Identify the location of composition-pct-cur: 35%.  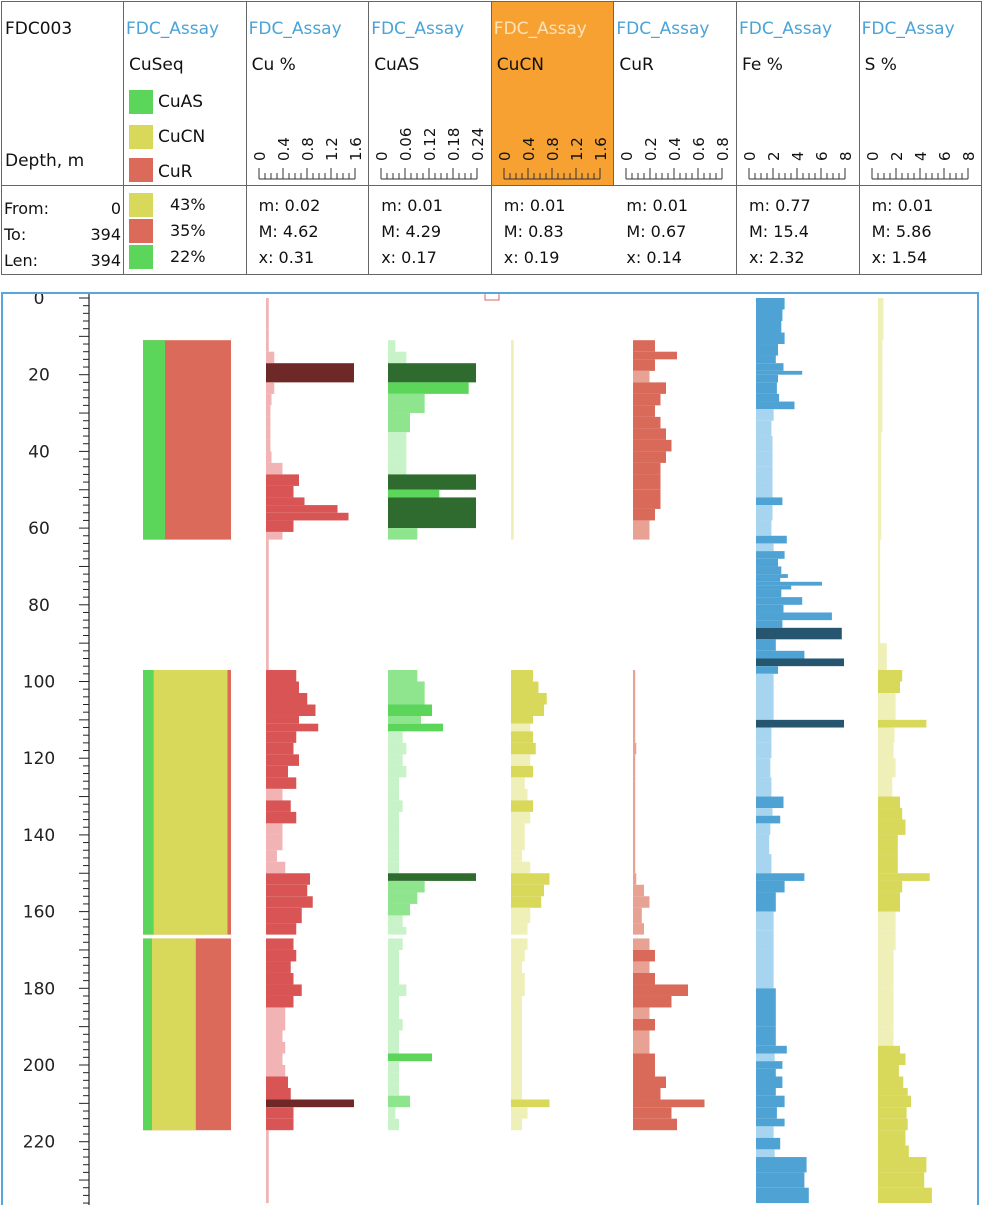
(188, 230).